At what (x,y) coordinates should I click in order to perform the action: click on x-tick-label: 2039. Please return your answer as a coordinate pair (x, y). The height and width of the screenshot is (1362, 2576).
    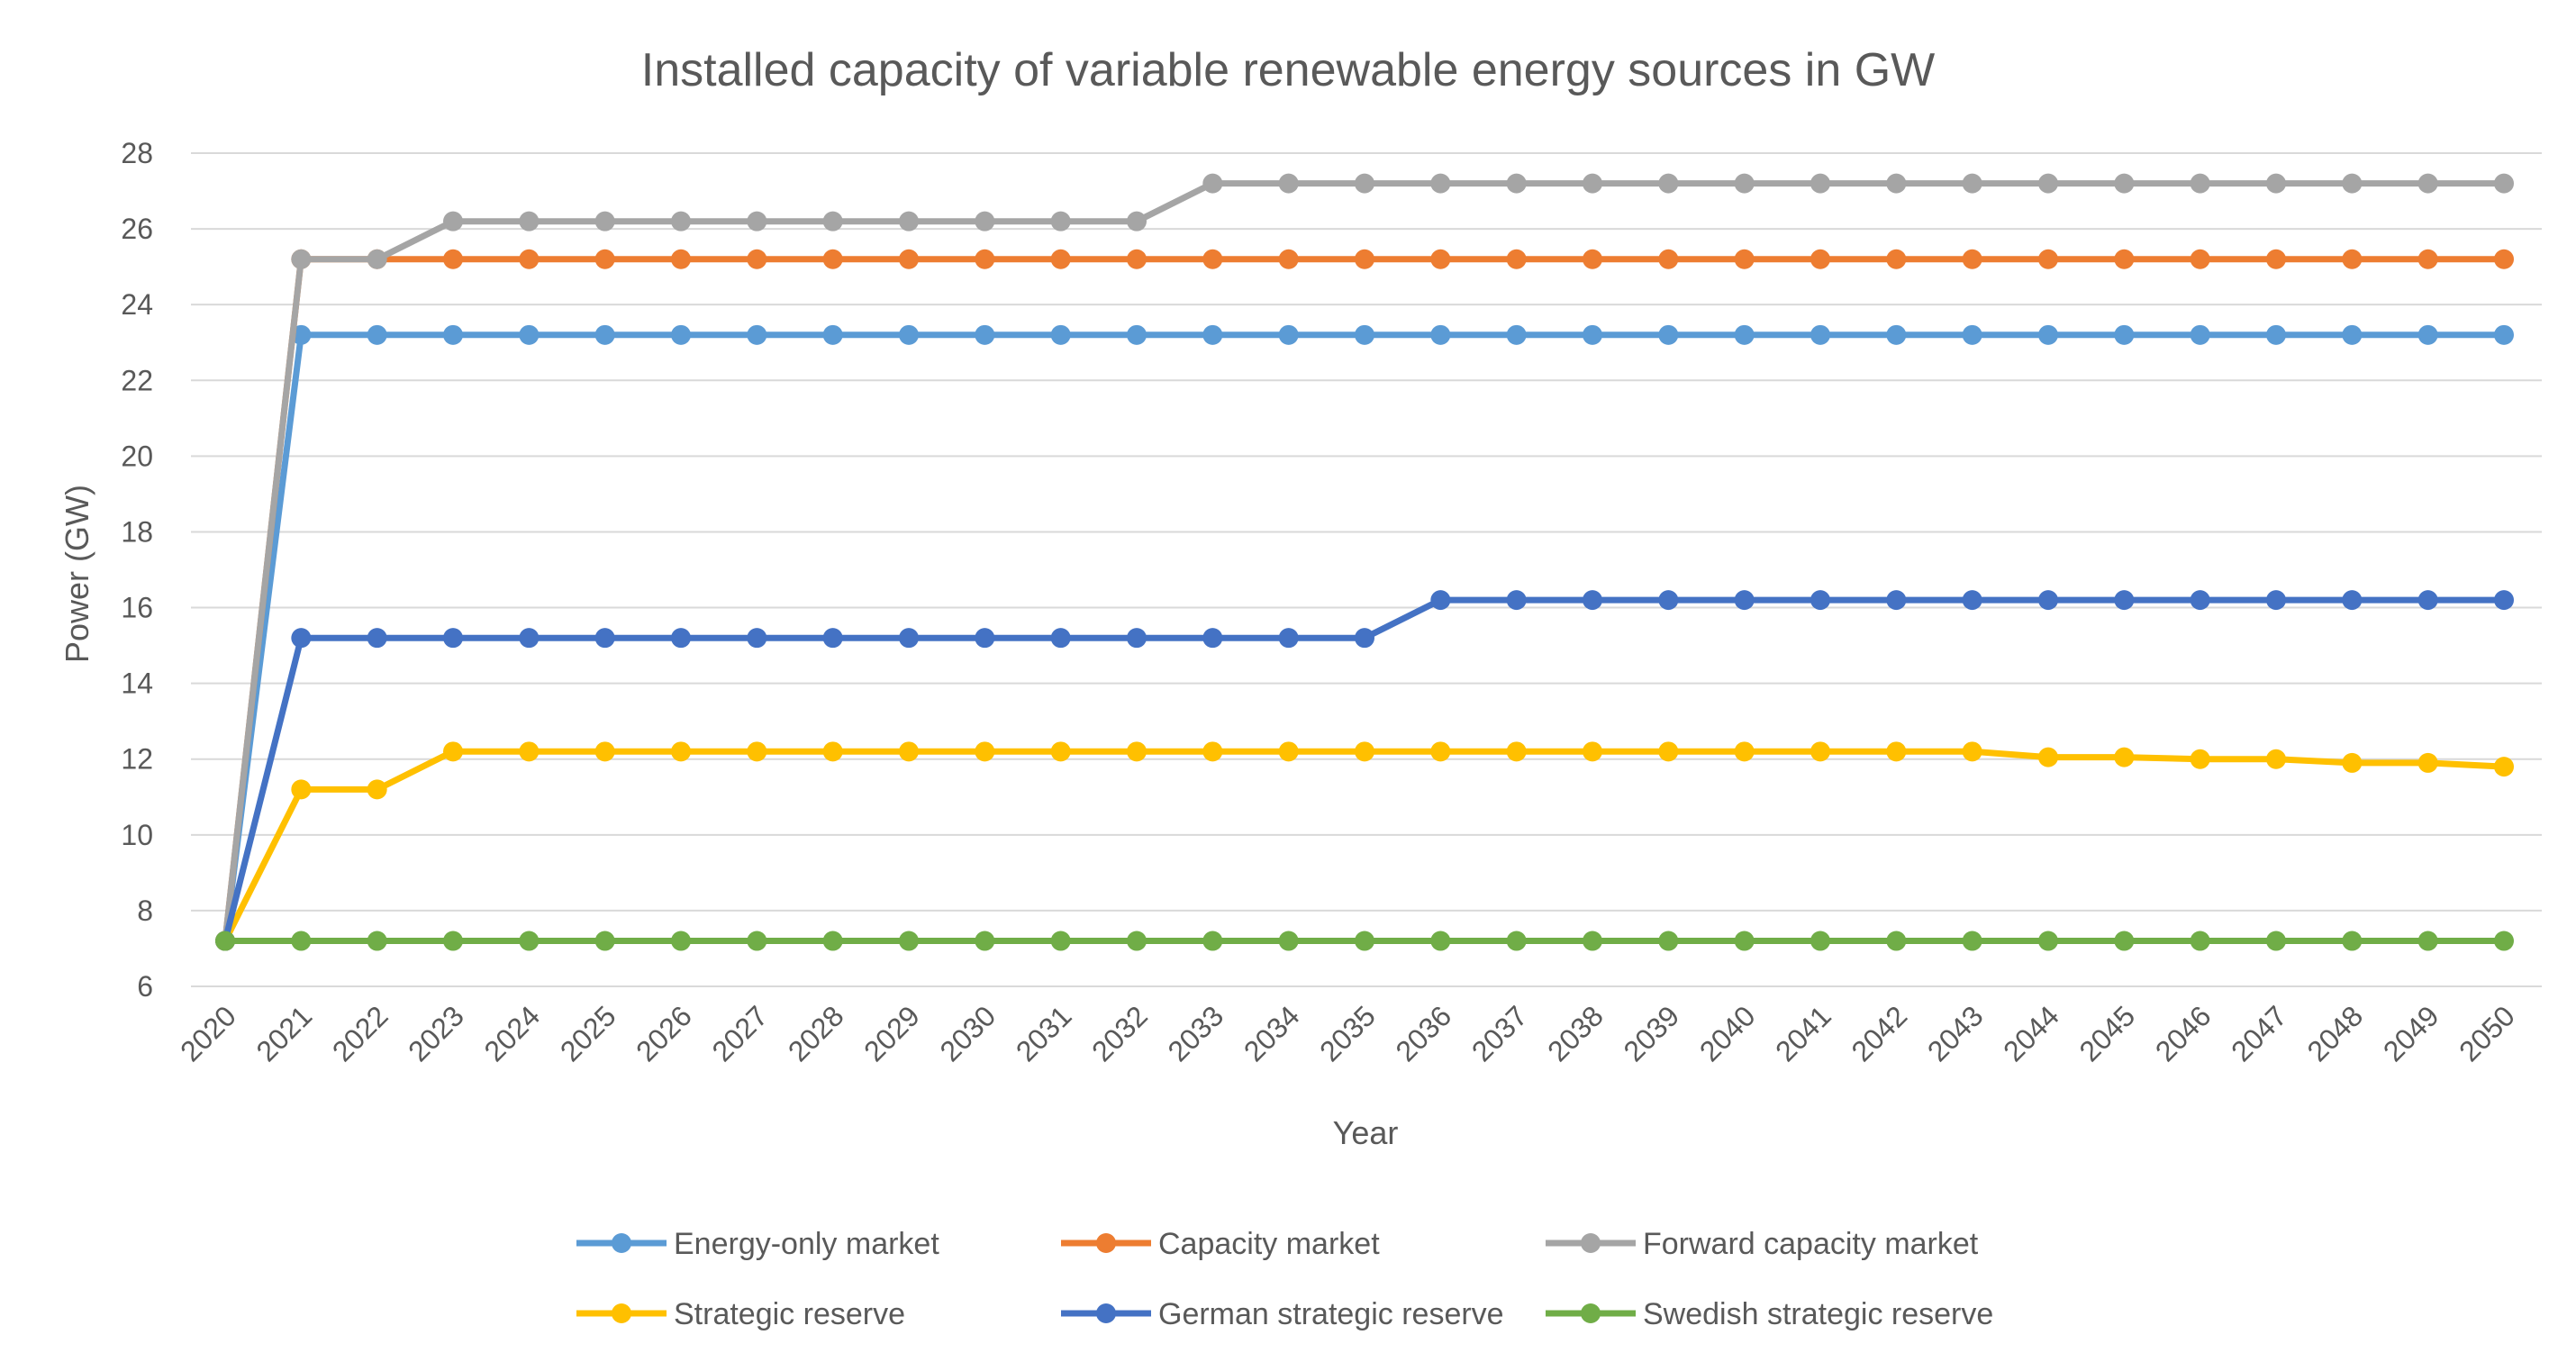
    Looking at the image, I should click on (1651, 1033).